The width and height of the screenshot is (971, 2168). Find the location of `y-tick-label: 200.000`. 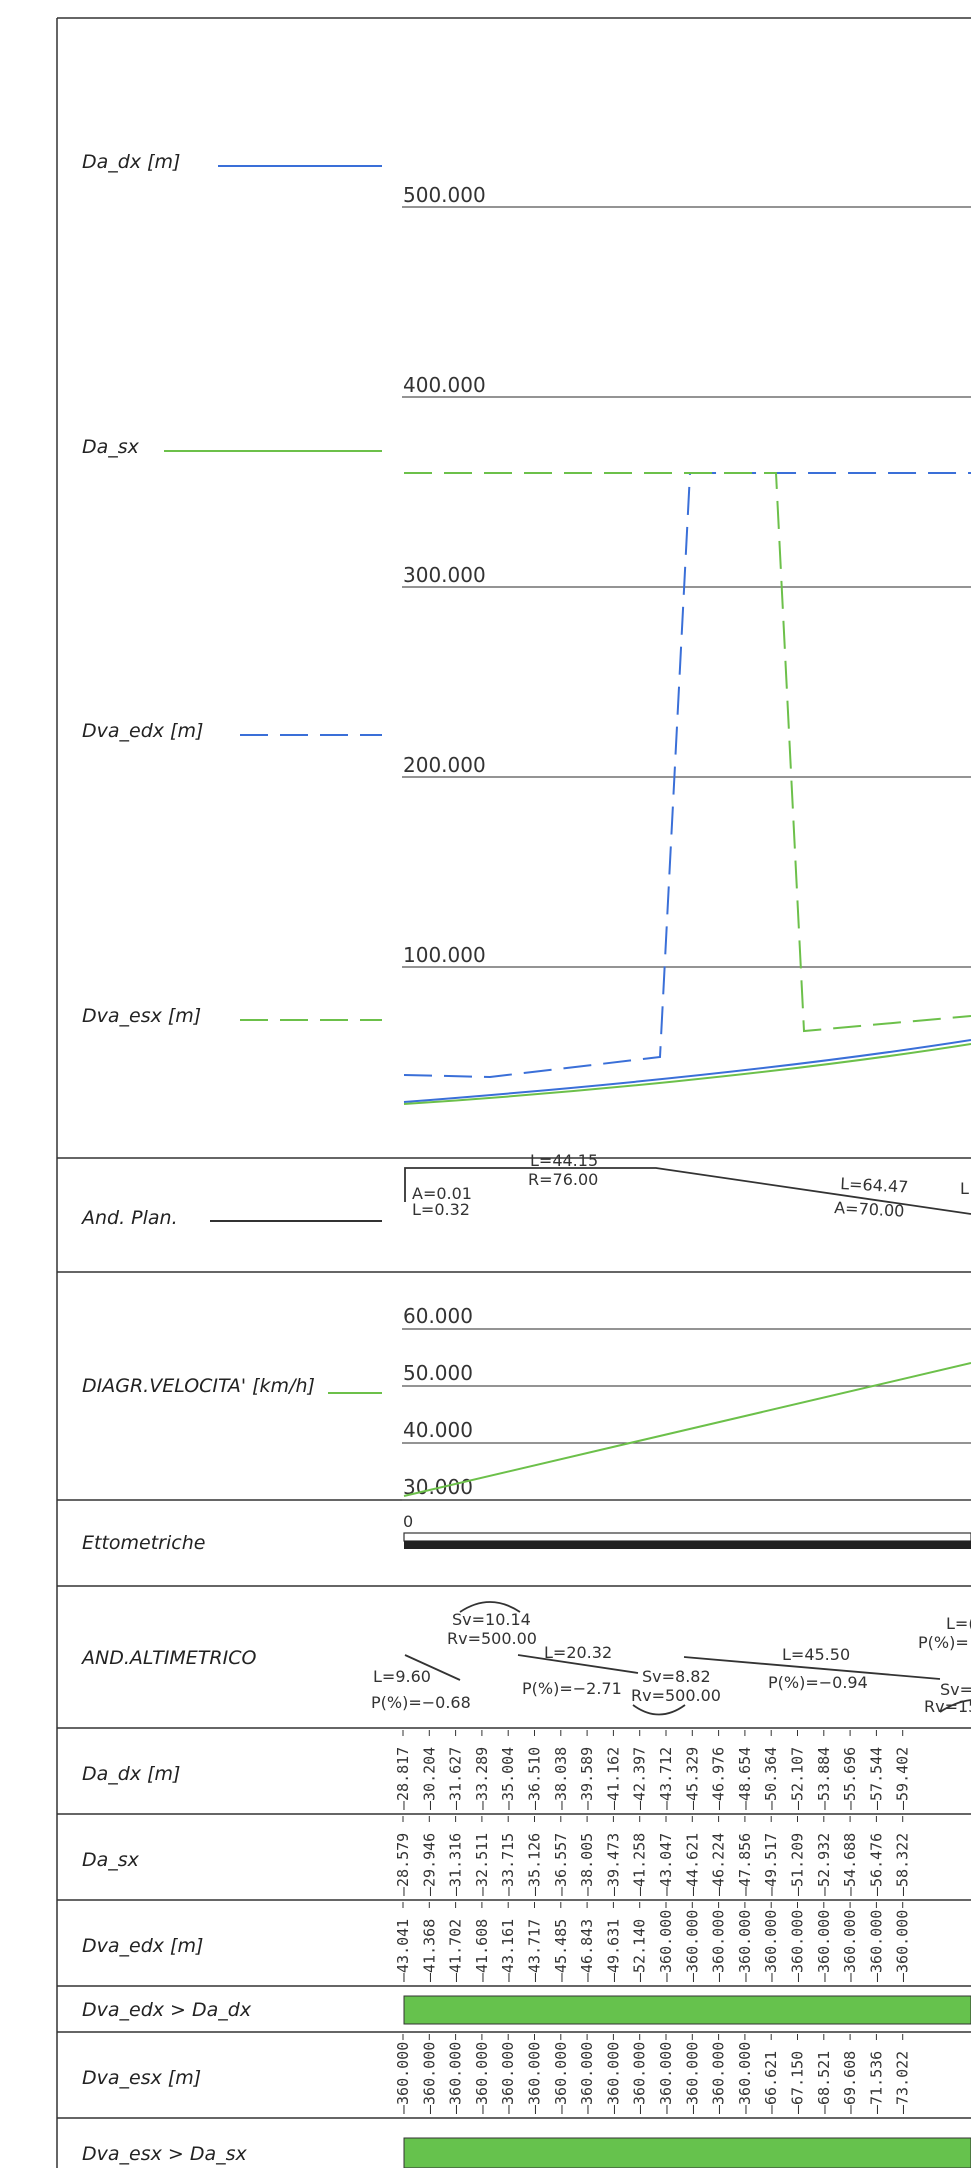

y-tick-label: 200.000 is located at coordinates (444, 765).